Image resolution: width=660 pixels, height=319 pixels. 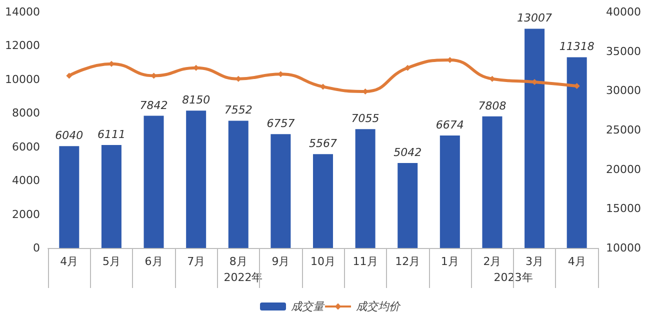 I want to click on data-label: 13007, so click(x=534, y=18).